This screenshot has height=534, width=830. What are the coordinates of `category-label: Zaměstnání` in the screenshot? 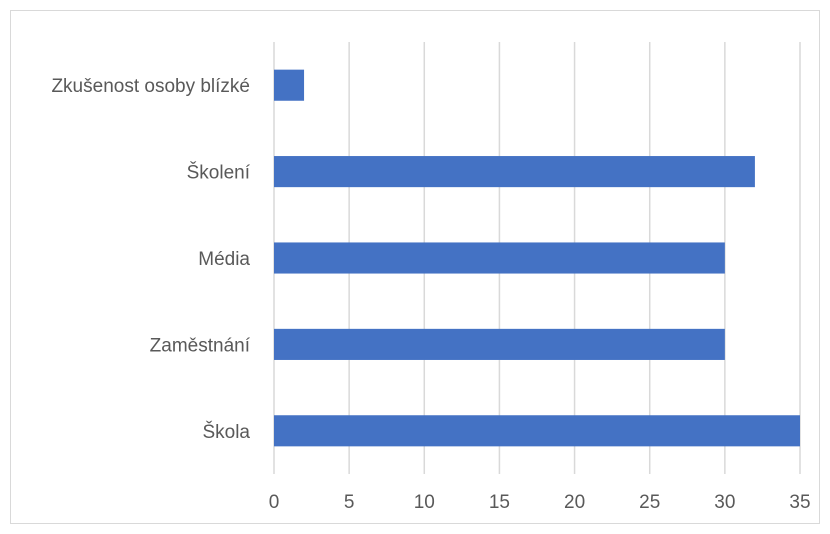 It's located at (200, 345).